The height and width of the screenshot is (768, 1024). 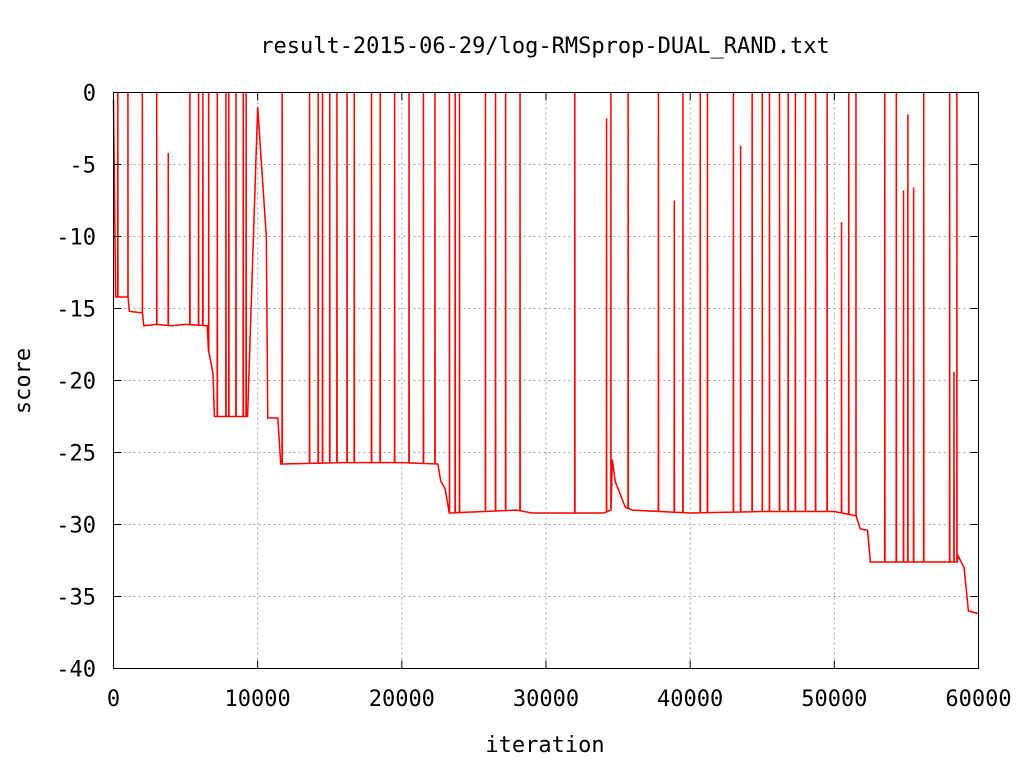 I want to click on y-tick-label: -20, so click(x=76, y=382).